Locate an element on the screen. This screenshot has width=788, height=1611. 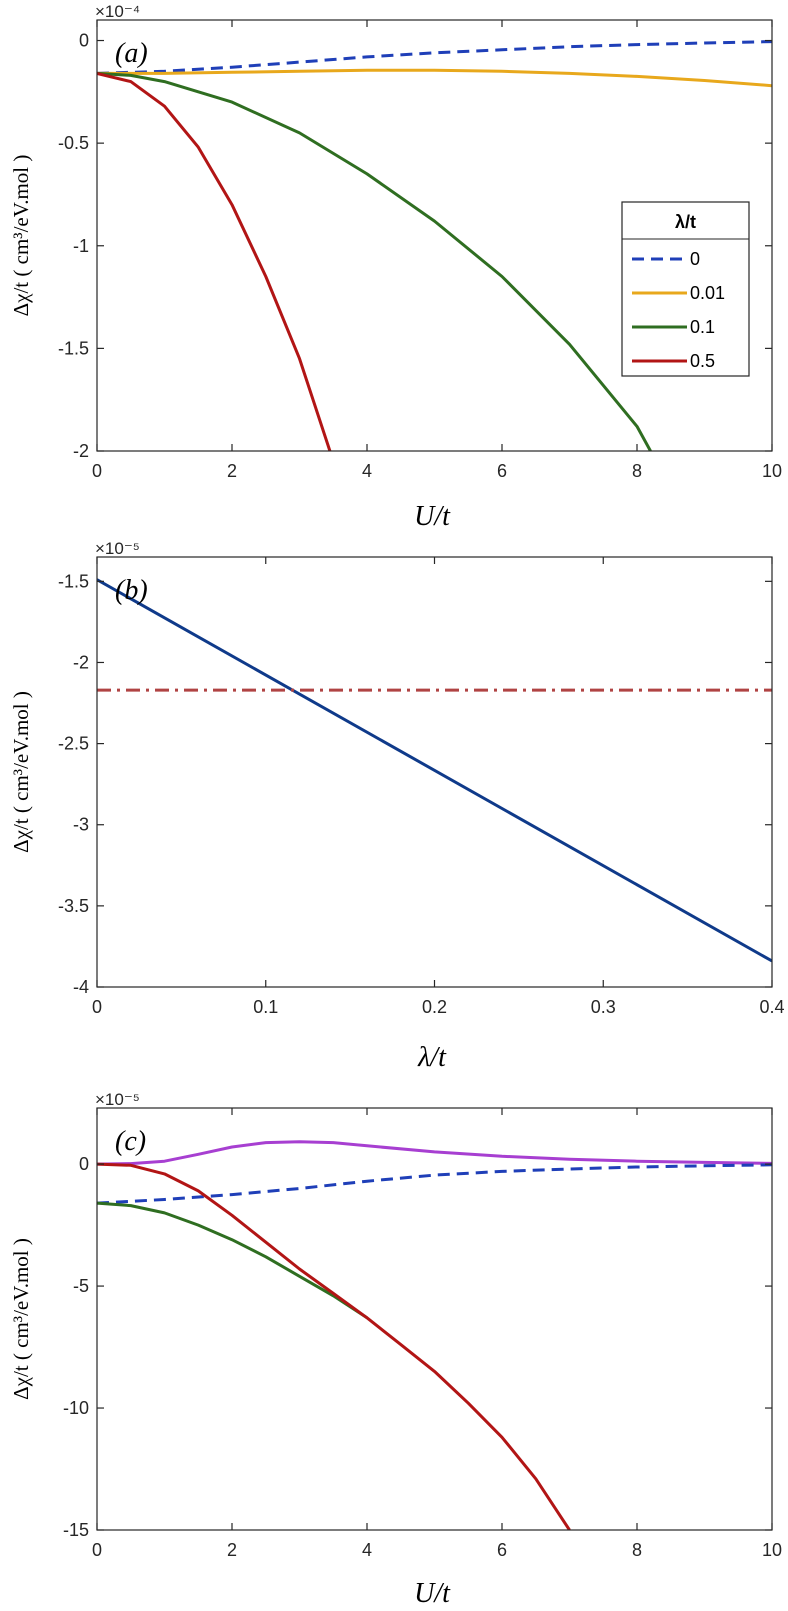
y-multiplier: ×10⁻⁴ is located at coordinates (117, 11).